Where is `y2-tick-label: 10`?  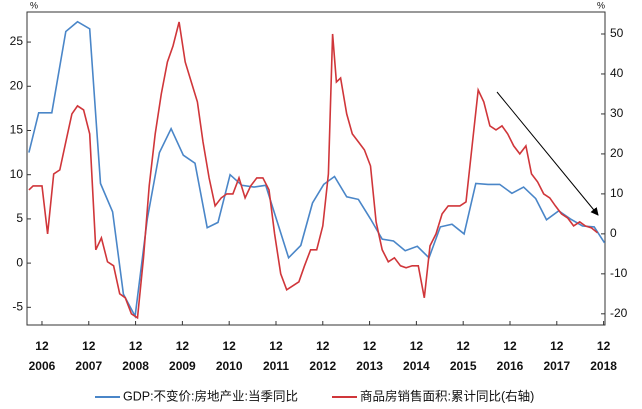
y2-tick-label: 10 is located at coordinates (617, 193).